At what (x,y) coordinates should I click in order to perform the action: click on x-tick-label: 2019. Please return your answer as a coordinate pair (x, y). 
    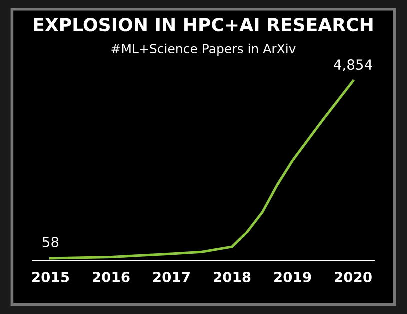
    Looking at the image, I should click on (293, 277).